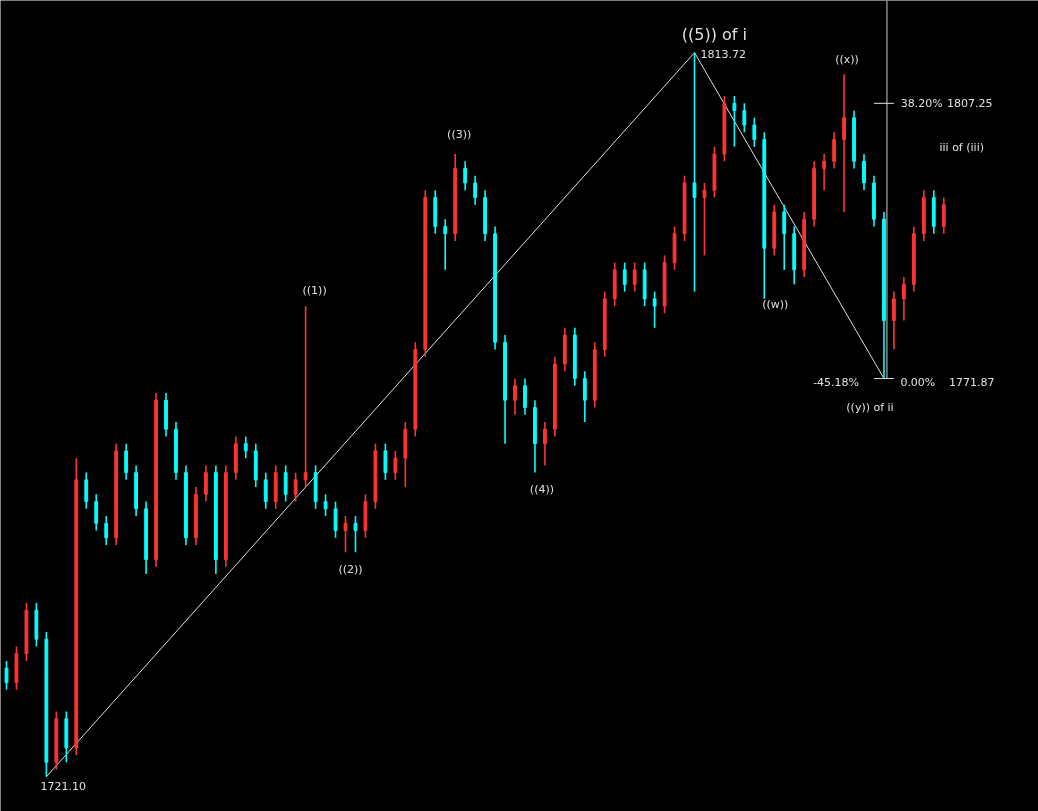  I want to click on text: ((5)) of i, so click(714, 35).